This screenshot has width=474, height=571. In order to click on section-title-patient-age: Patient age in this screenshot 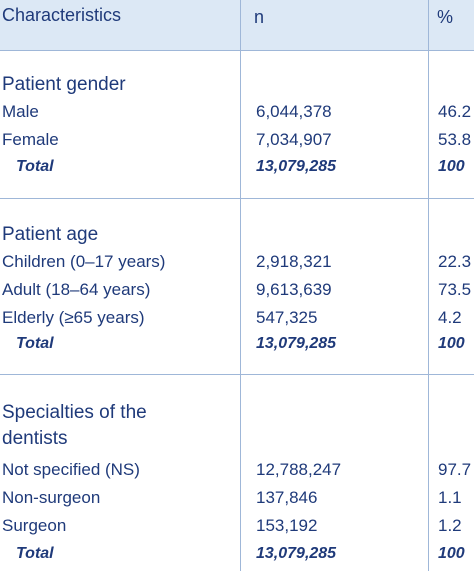, I will do `click(50, 234)`.